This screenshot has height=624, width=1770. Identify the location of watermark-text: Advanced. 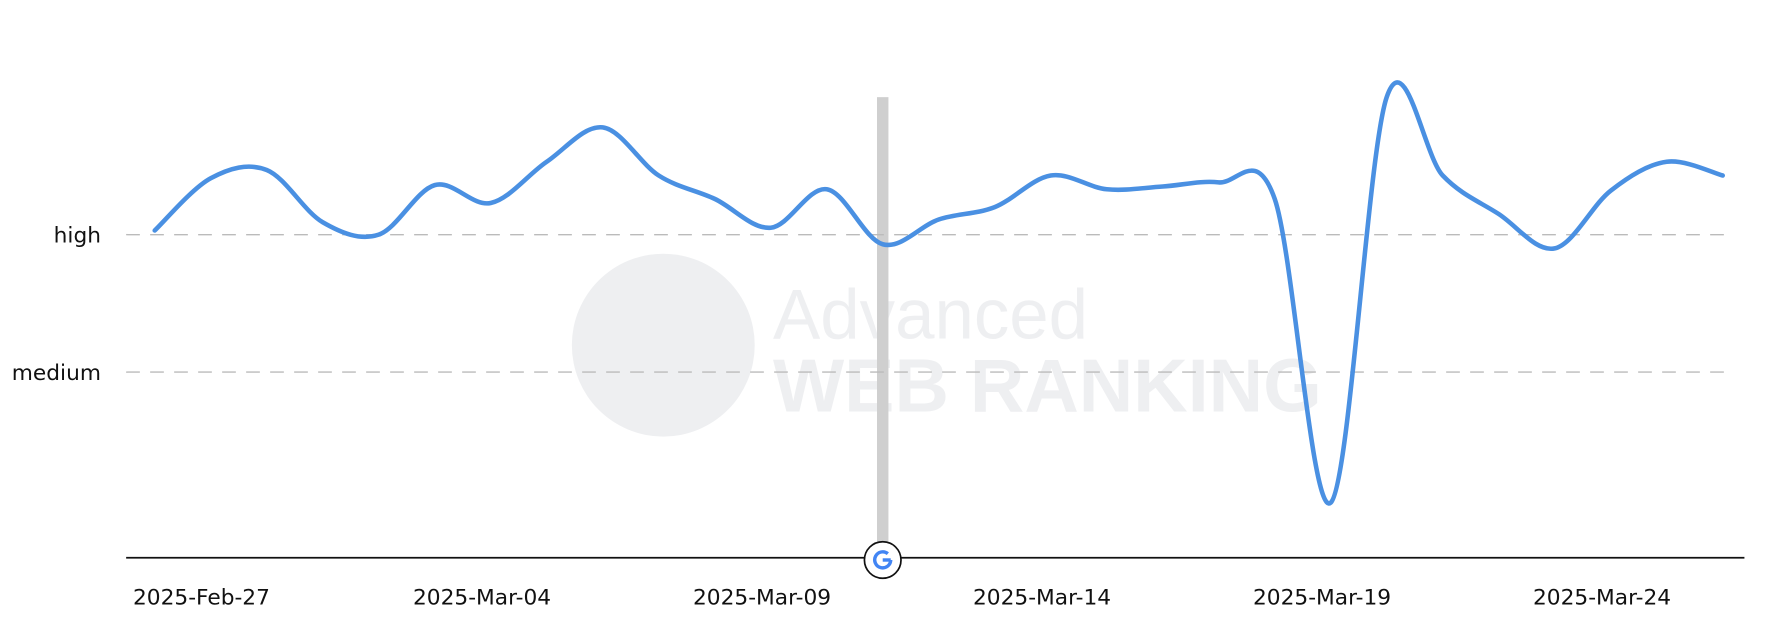
(930, 314).